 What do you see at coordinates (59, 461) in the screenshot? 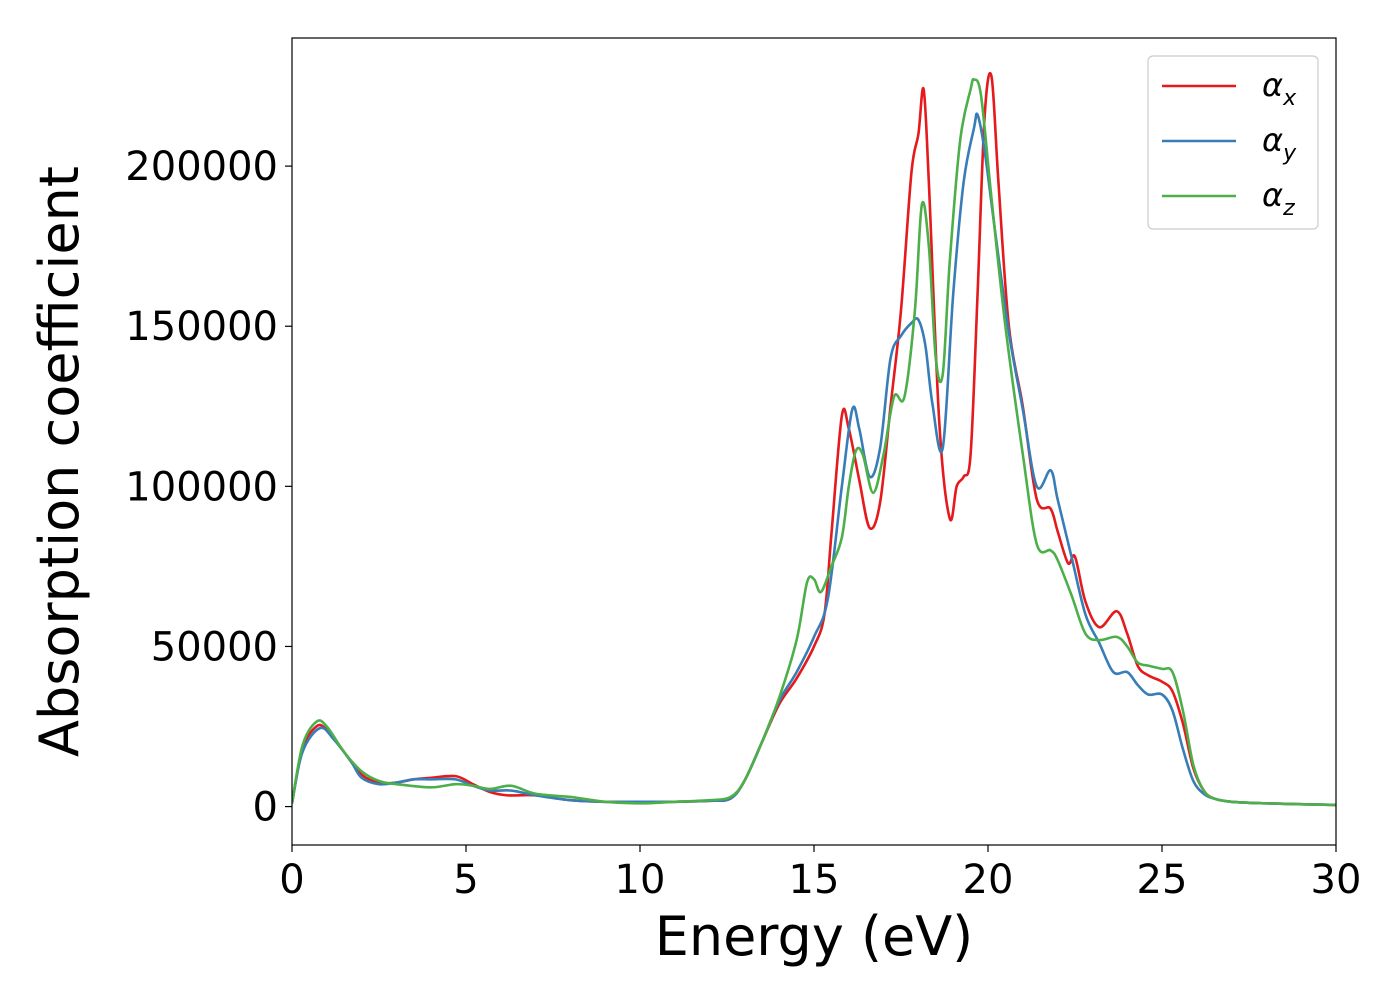
I see `y-axis-title: Absorption coefficient` at bounding box center [59, 461].